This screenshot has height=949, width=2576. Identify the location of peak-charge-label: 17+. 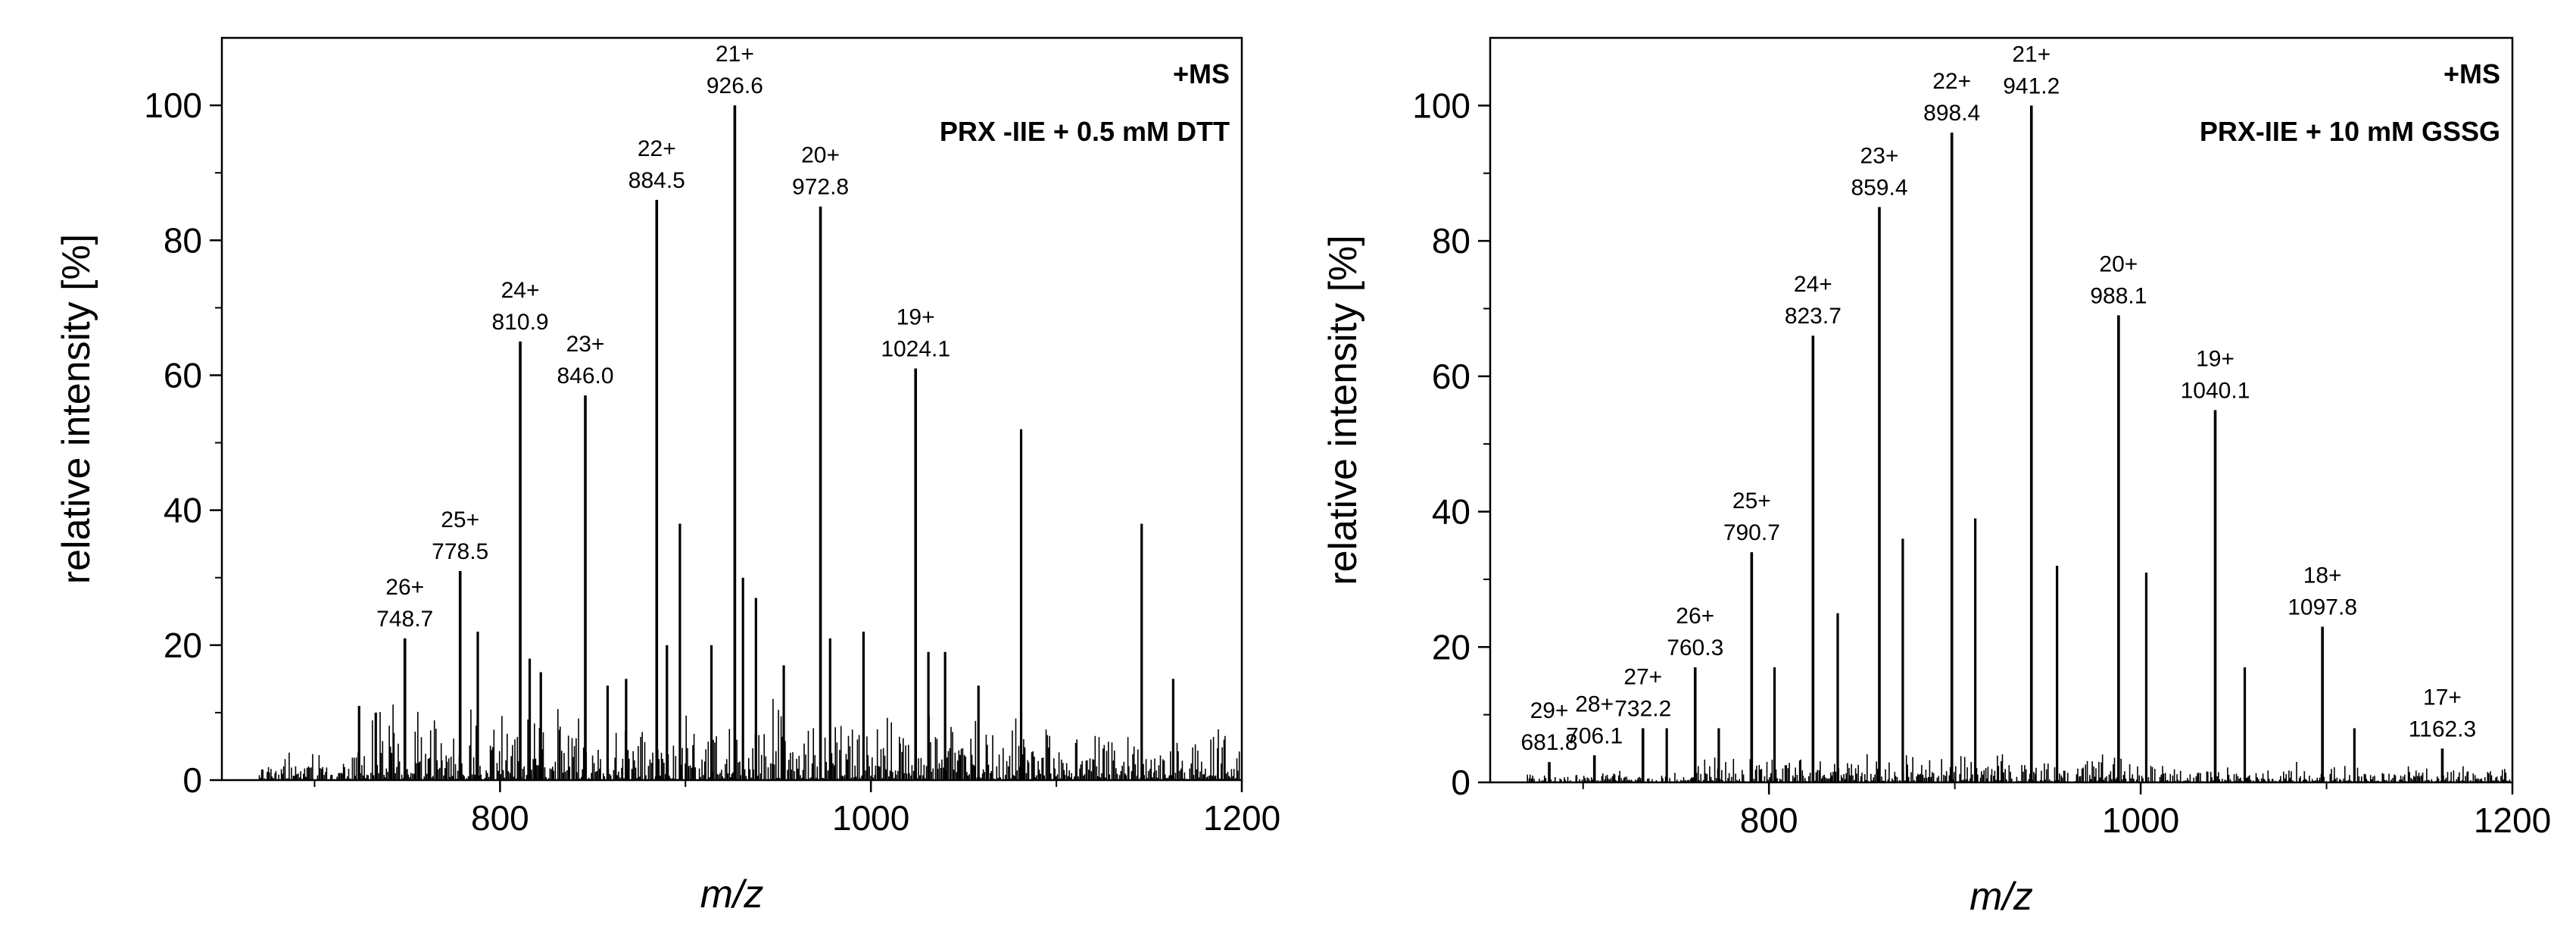
(2442, 697).